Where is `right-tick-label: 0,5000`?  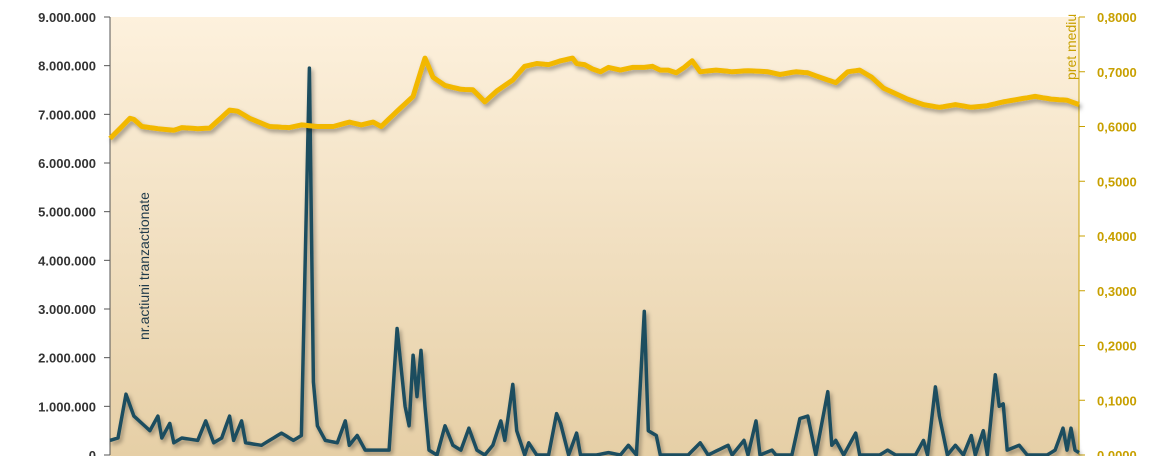
right-tick-label: 0,5000 is located at coordinates (1117, 181).